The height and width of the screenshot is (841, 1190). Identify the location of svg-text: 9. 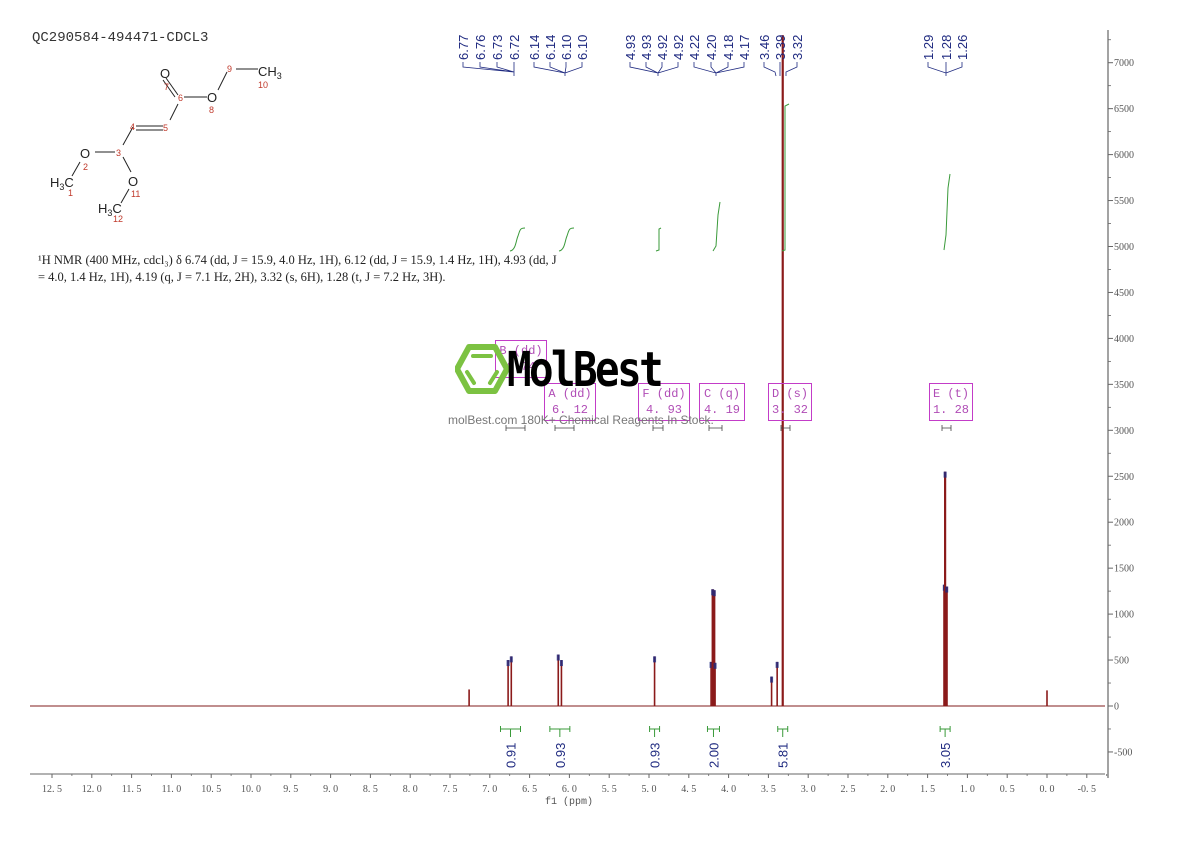
(229, 69).